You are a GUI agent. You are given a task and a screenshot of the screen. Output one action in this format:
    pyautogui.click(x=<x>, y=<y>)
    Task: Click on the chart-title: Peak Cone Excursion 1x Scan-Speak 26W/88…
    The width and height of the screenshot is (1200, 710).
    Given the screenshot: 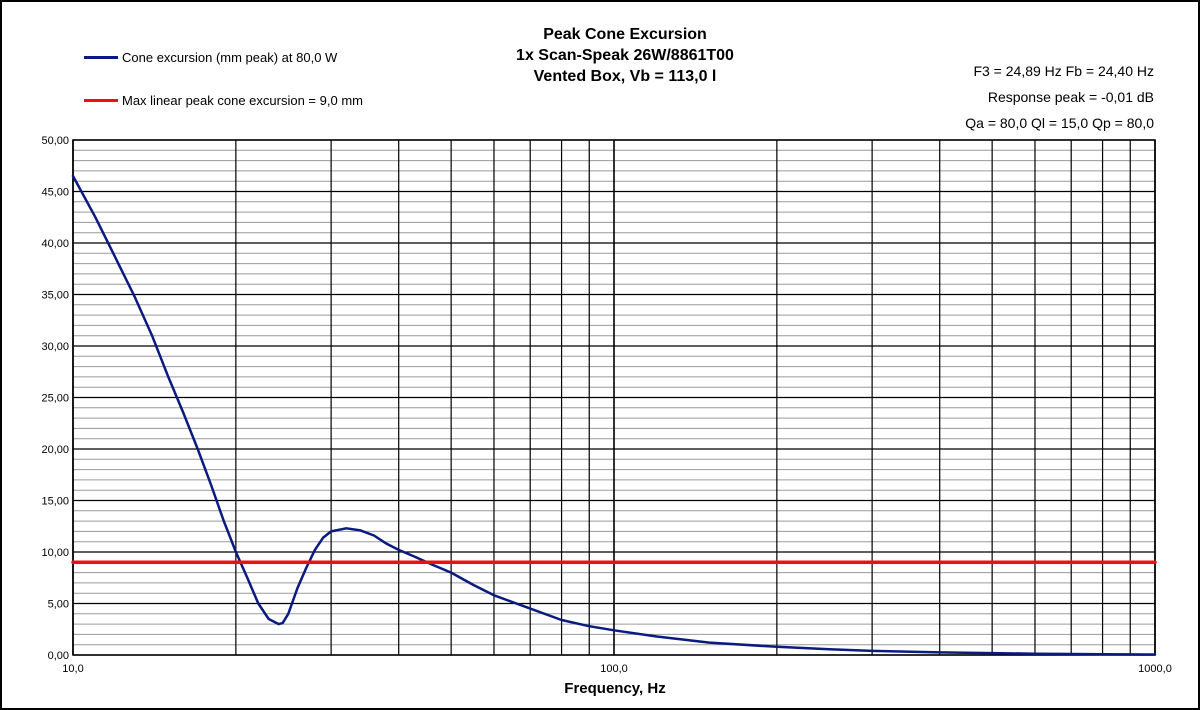 What is the action you would take?
    pyautogui.click(x=625, y=55)
    